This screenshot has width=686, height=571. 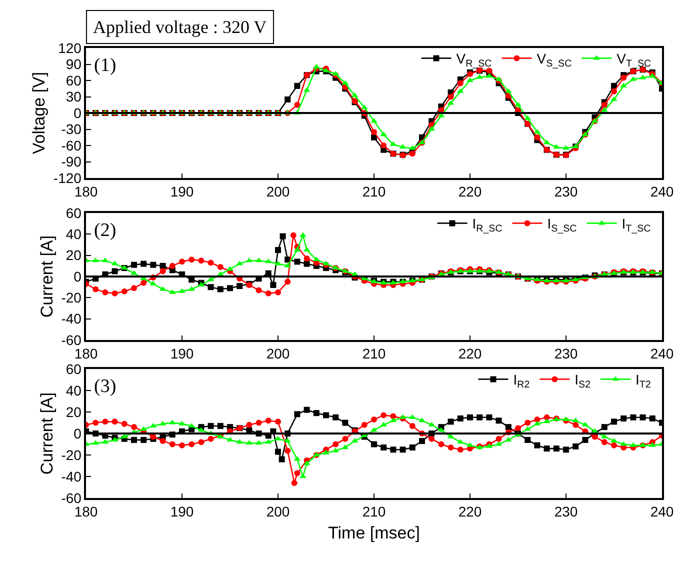 What do you see at coordinates (105, 65) in the screenshot?
I see `annotation: (1)` at bounding box center [105, 65].